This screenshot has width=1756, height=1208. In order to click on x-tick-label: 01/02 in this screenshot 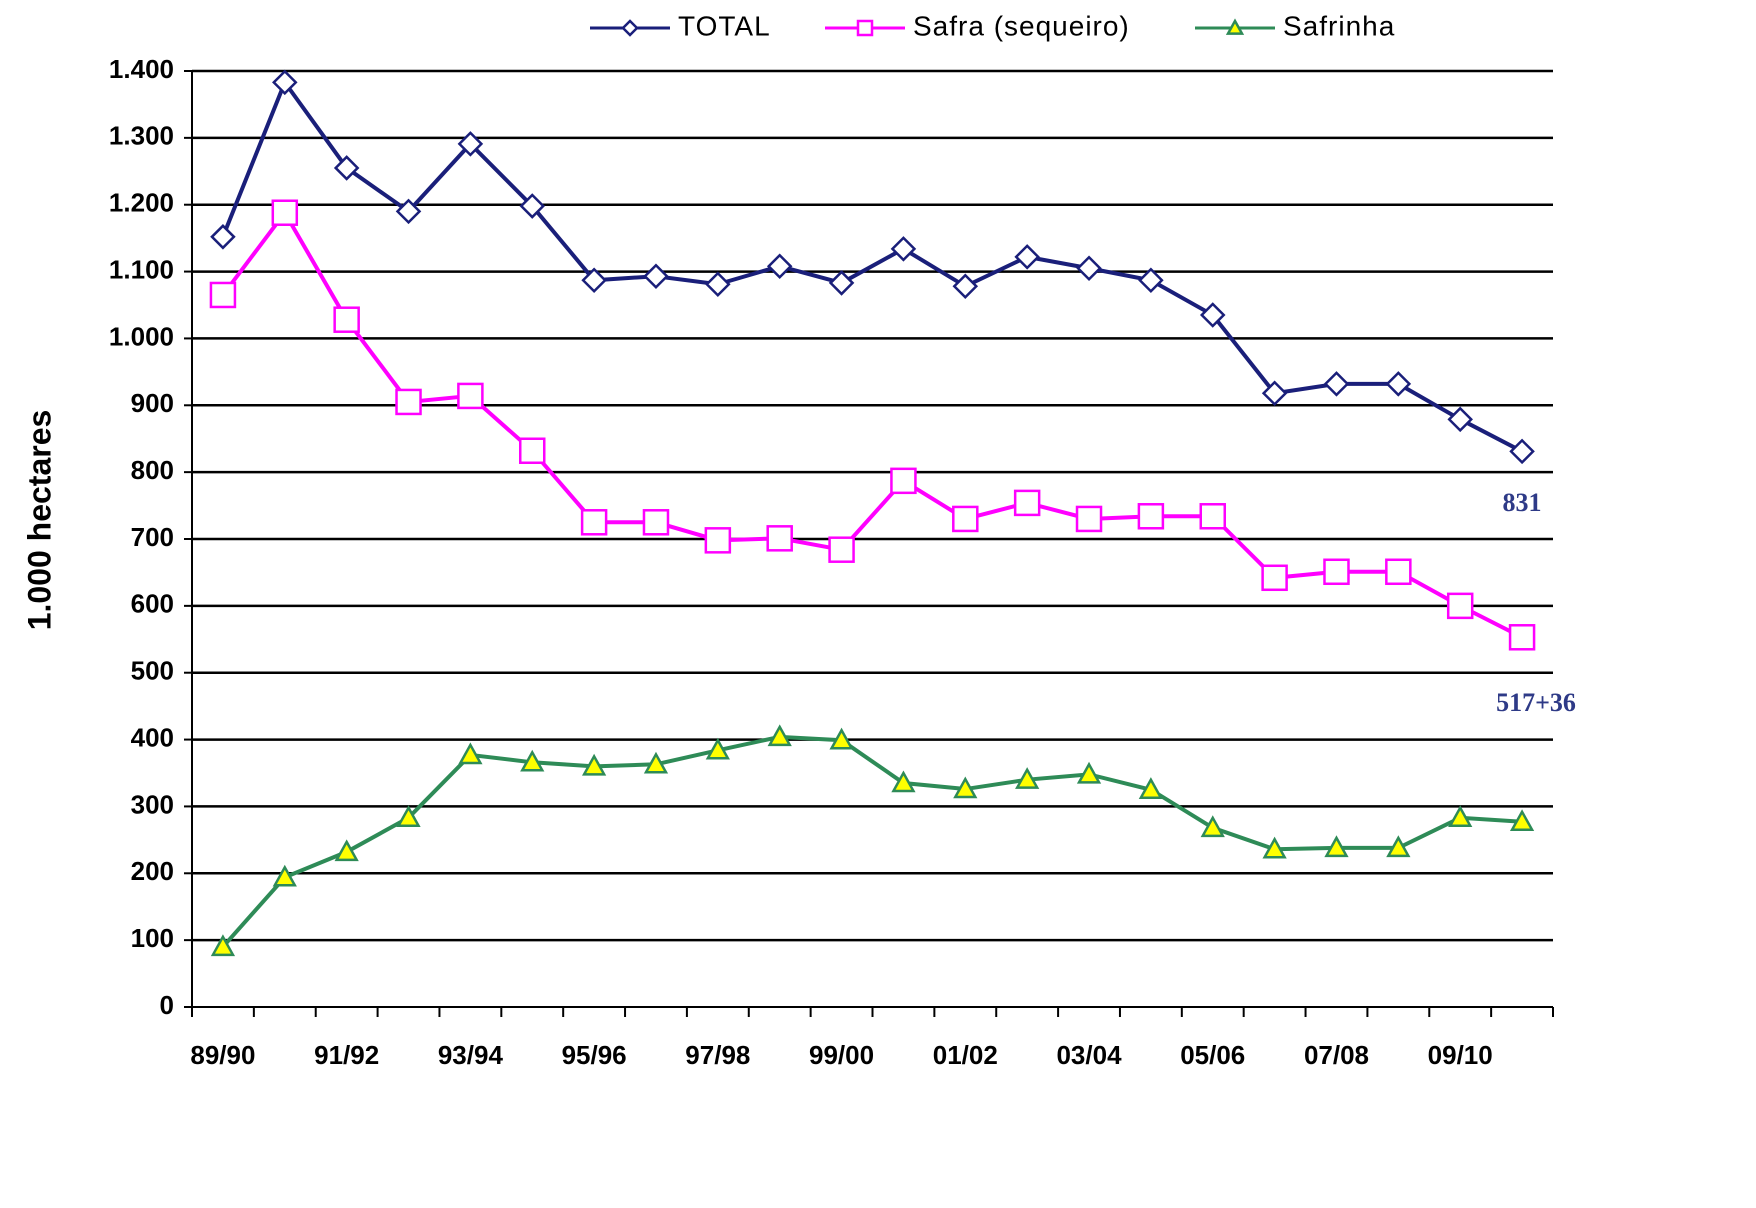, I will do `click(965, 1055)`.